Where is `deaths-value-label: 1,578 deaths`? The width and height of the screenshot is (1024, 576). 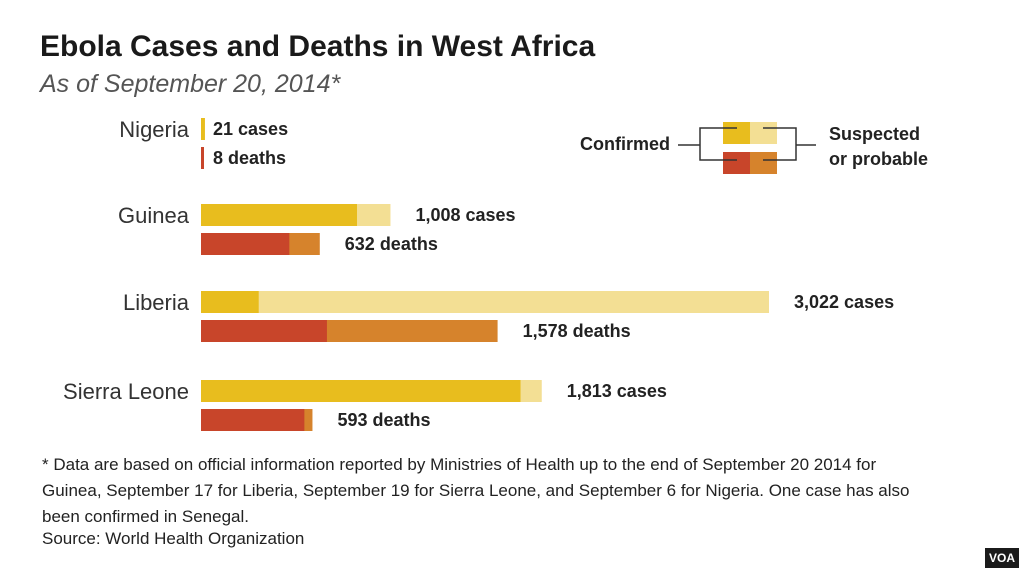
deaths-value-label: 1,578 deaths is located at coordinates (577, 331).